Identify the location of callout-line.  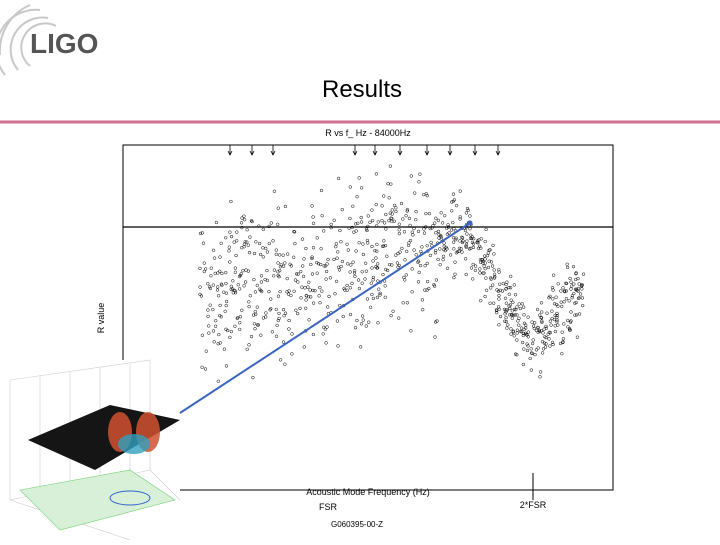
(325, 318).